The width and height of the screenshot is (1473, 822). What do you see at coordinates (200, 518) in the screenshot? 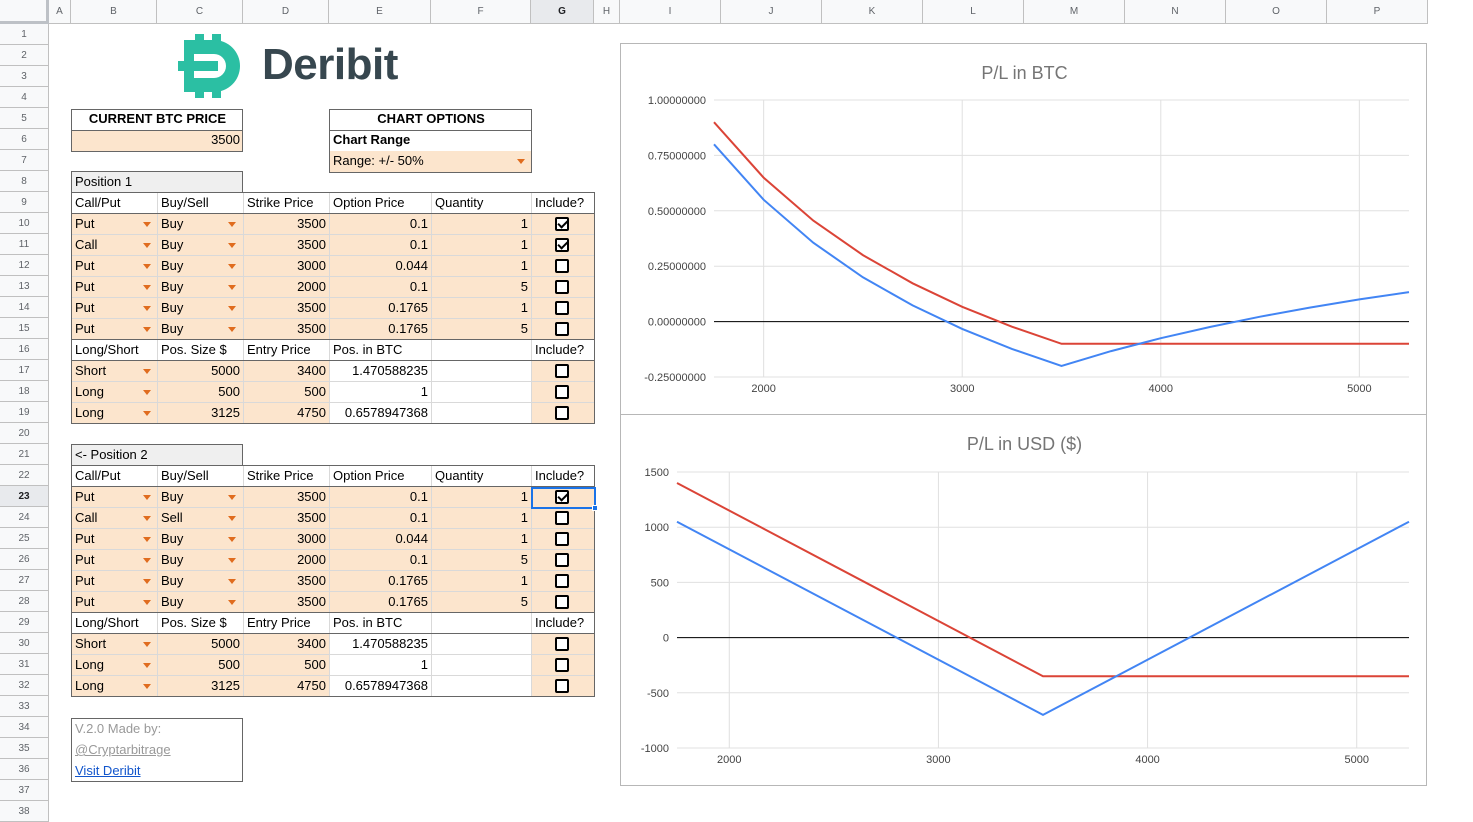
I see `position2-buy-sell-dropdown: Sell` at bounding box center [200, 518].